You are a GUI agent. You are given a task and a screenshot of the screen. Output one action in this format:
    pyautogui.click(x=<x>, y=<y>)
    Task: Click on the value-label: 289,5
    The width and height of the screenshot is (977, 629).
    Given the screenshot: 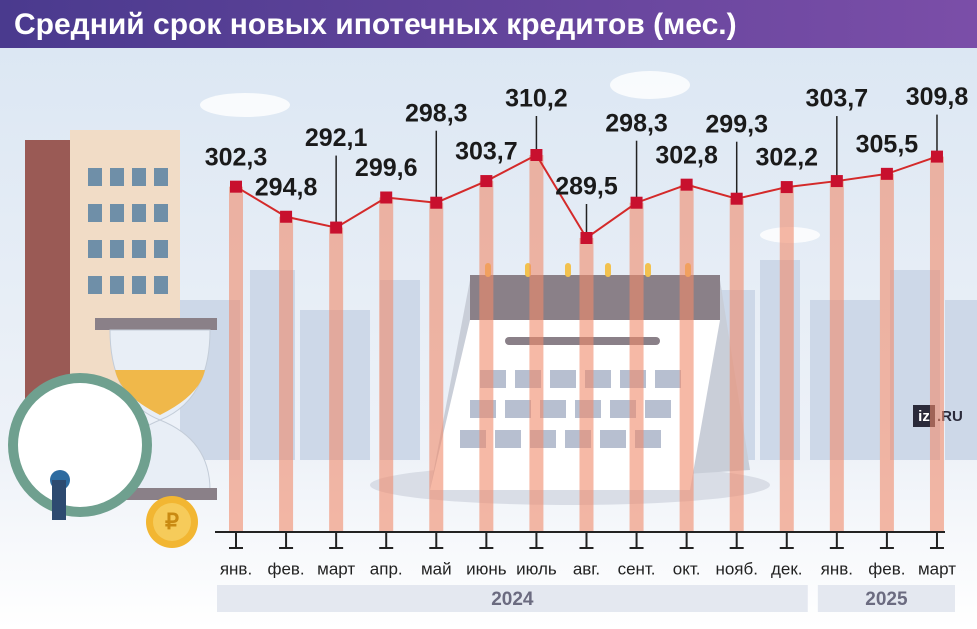 What is the action you would take?
    pyautogui.click(x=586, y=187)
    